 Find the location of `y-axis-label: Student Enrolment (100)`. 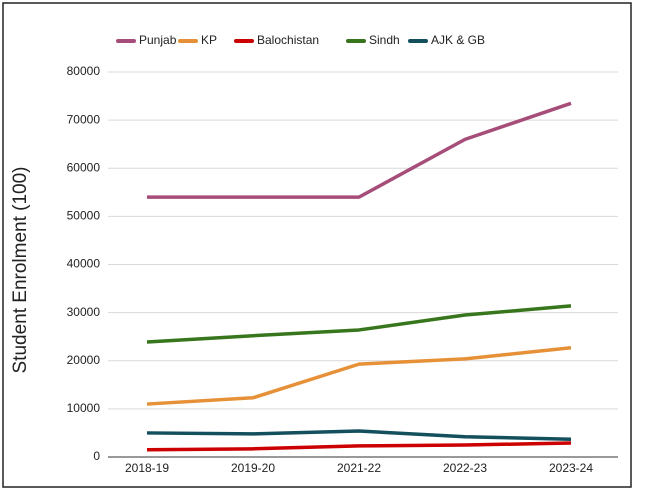

y-axis-label: Student Enrolment (100) is located at coordinates (20, 269).